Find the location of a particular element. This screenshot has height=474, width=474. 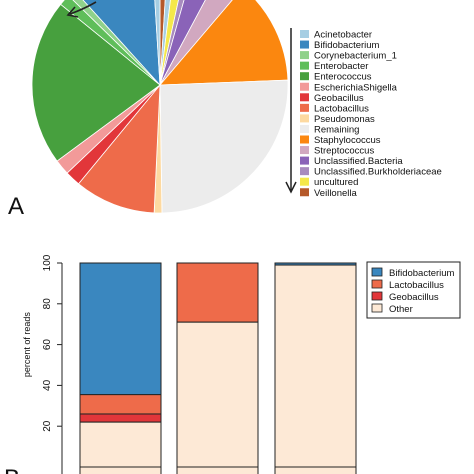

bar-legend-swatch-geobacillus is located at coordinates (377, 296).